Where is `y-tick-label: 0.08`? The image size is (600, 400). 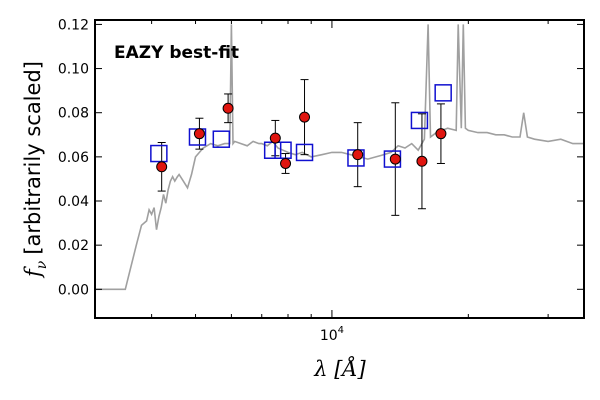 y-tick-label: 0.08 is located at coordinates (73, 114).